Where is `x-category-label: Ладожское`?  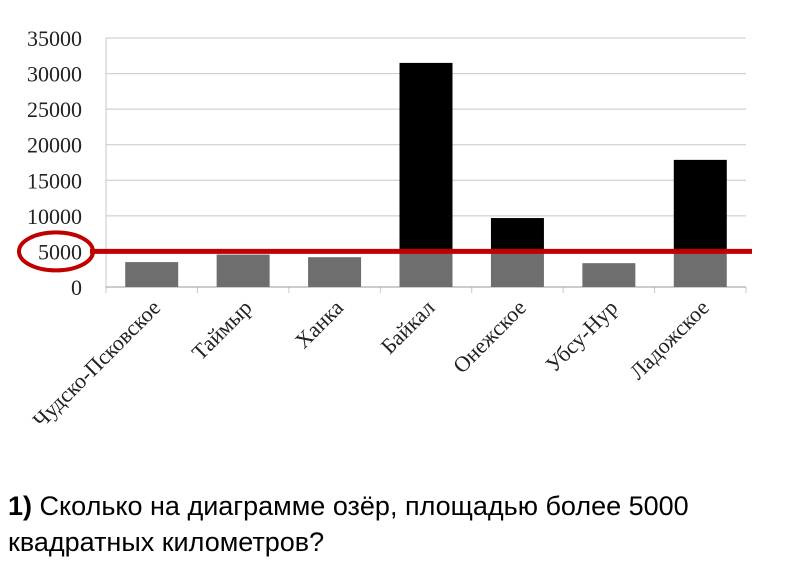 x-category-label: Ладожское is located at coordinates (668, 339).